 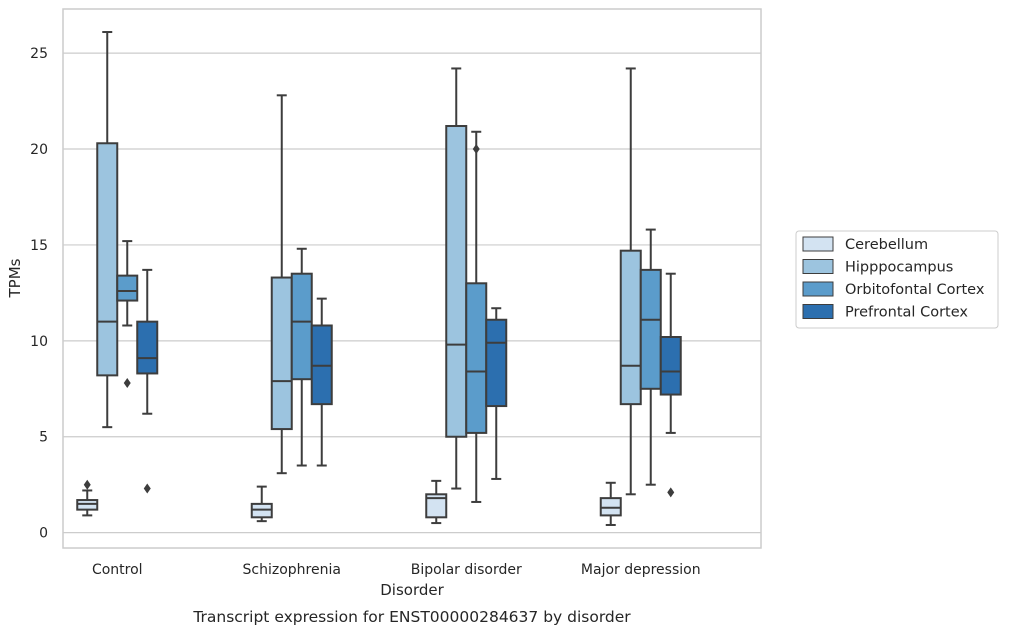 What do you see at coordinates (117, 570) in the screenshot?
I see `x-tick-label: Control` at bounding box center [117, 570].